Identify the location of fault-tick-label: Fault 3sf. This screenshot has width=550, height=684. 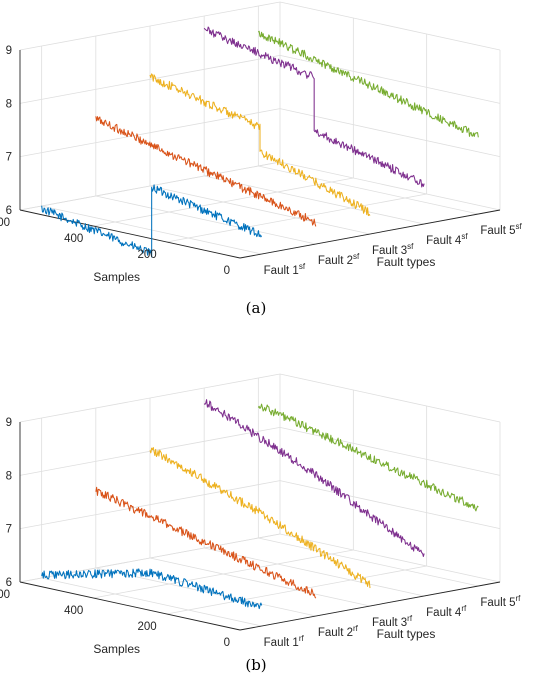
(393, 249).